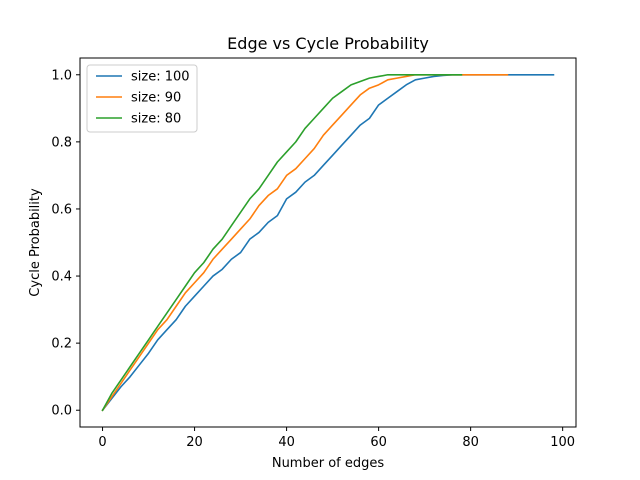 Image resolution: width=640 pixels, height=480 pixels. What do you see at coordinates (160, 77) in the screenshot?
I see `legend-label: size: 100` at bounding box center [160, 77].